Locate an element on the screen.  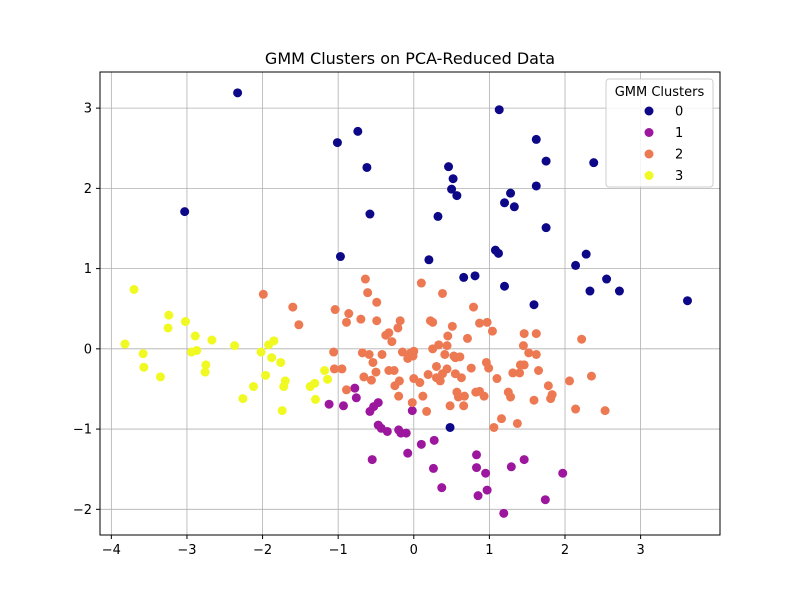
x-tick-label: 0 is located at coordinates (414, 550).